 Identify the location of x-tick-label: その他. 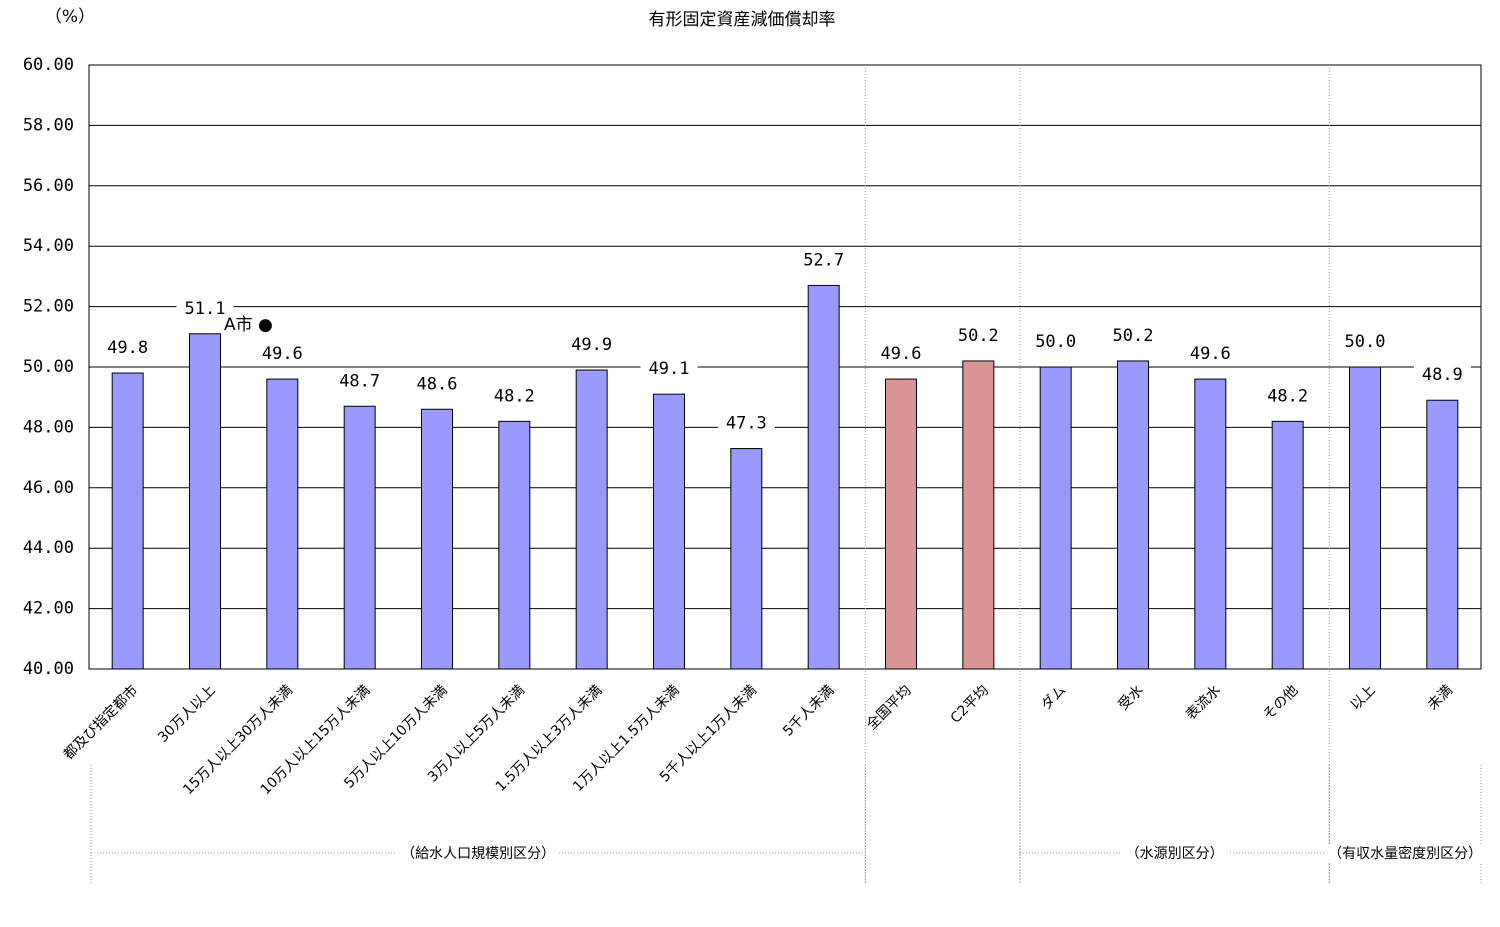
(1280, 702).